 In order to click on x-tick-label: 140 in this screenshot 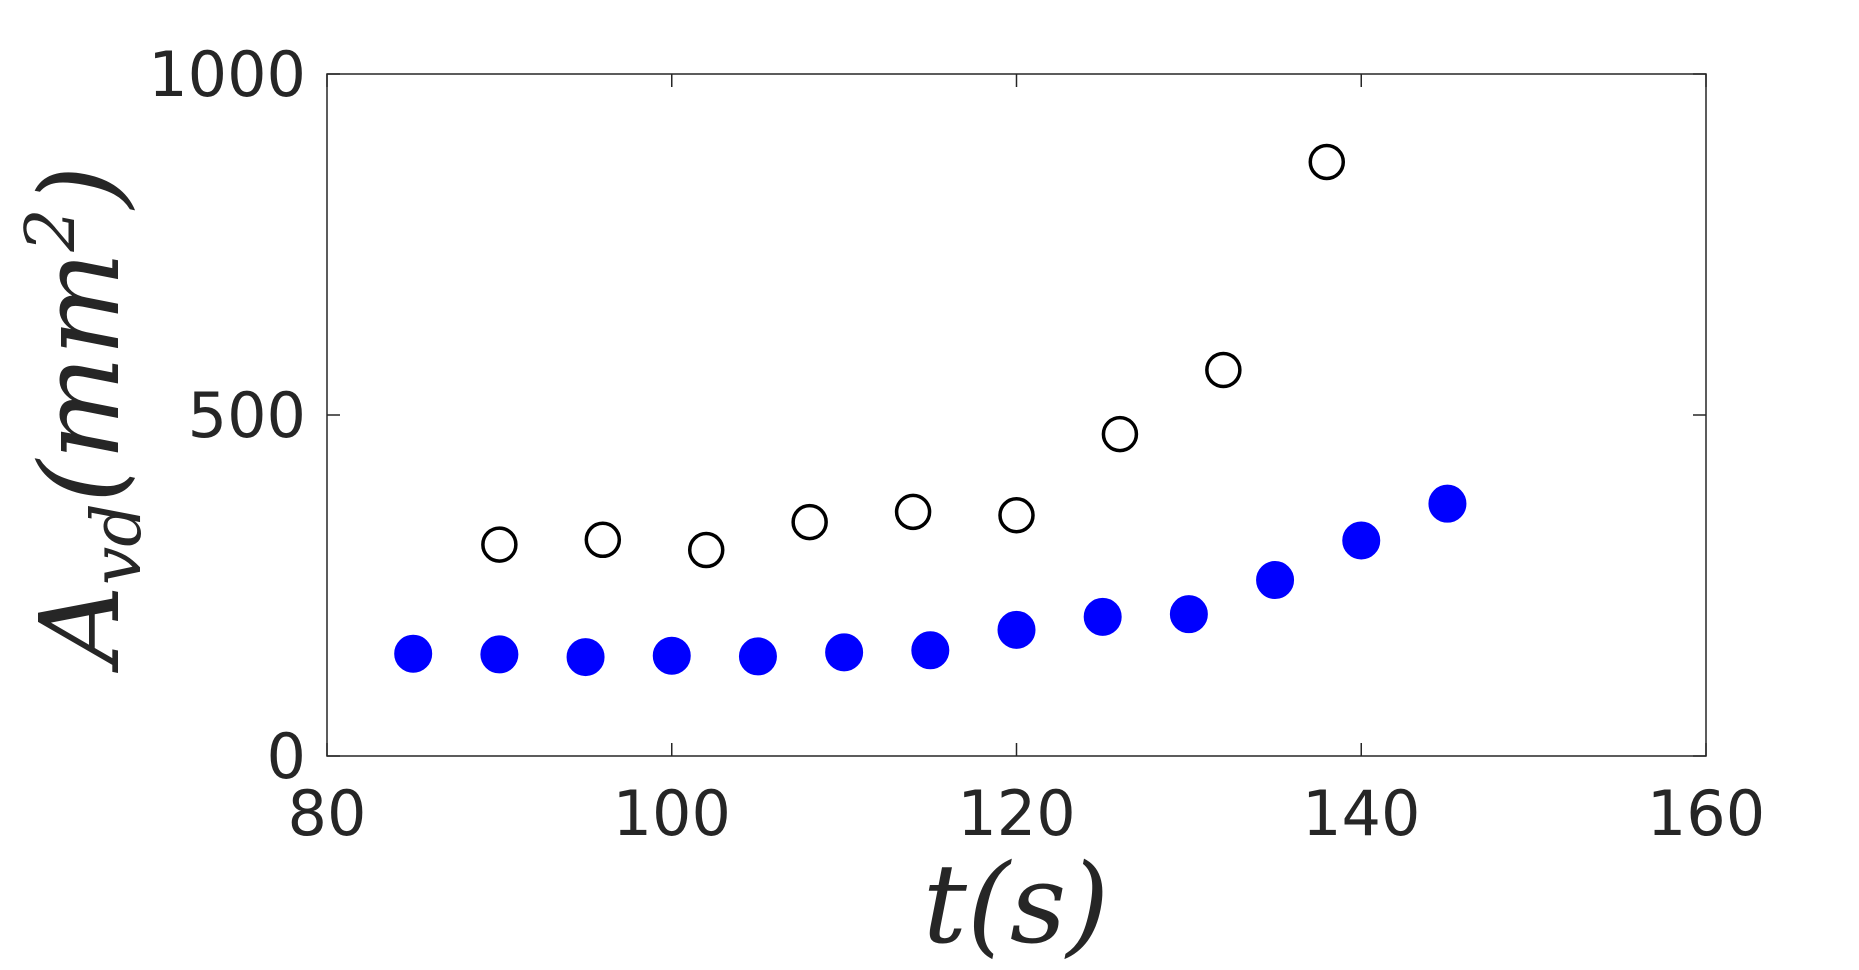, I will do `click(1361, 813)`.